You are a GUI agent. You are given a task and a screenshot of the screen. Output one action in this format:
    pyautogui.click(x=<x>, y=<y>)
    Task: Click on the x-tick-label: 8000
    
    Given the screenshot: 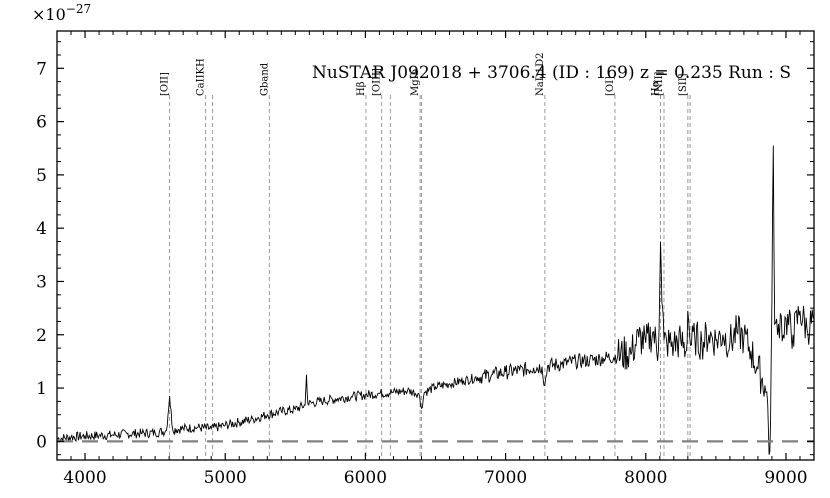 What is the action you would take?
    pyautogui.click(x=645, y=478)
    